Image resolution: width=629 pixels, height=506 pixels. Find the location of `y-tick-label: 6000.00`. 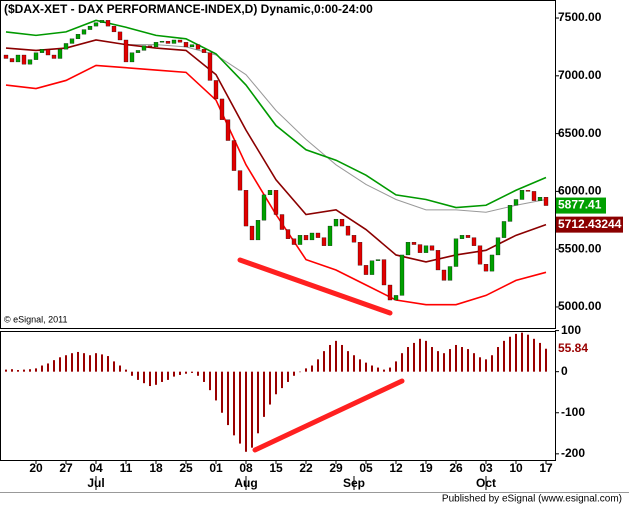

y-tick-label: 6000.00 is located at coordinates (580, 191).